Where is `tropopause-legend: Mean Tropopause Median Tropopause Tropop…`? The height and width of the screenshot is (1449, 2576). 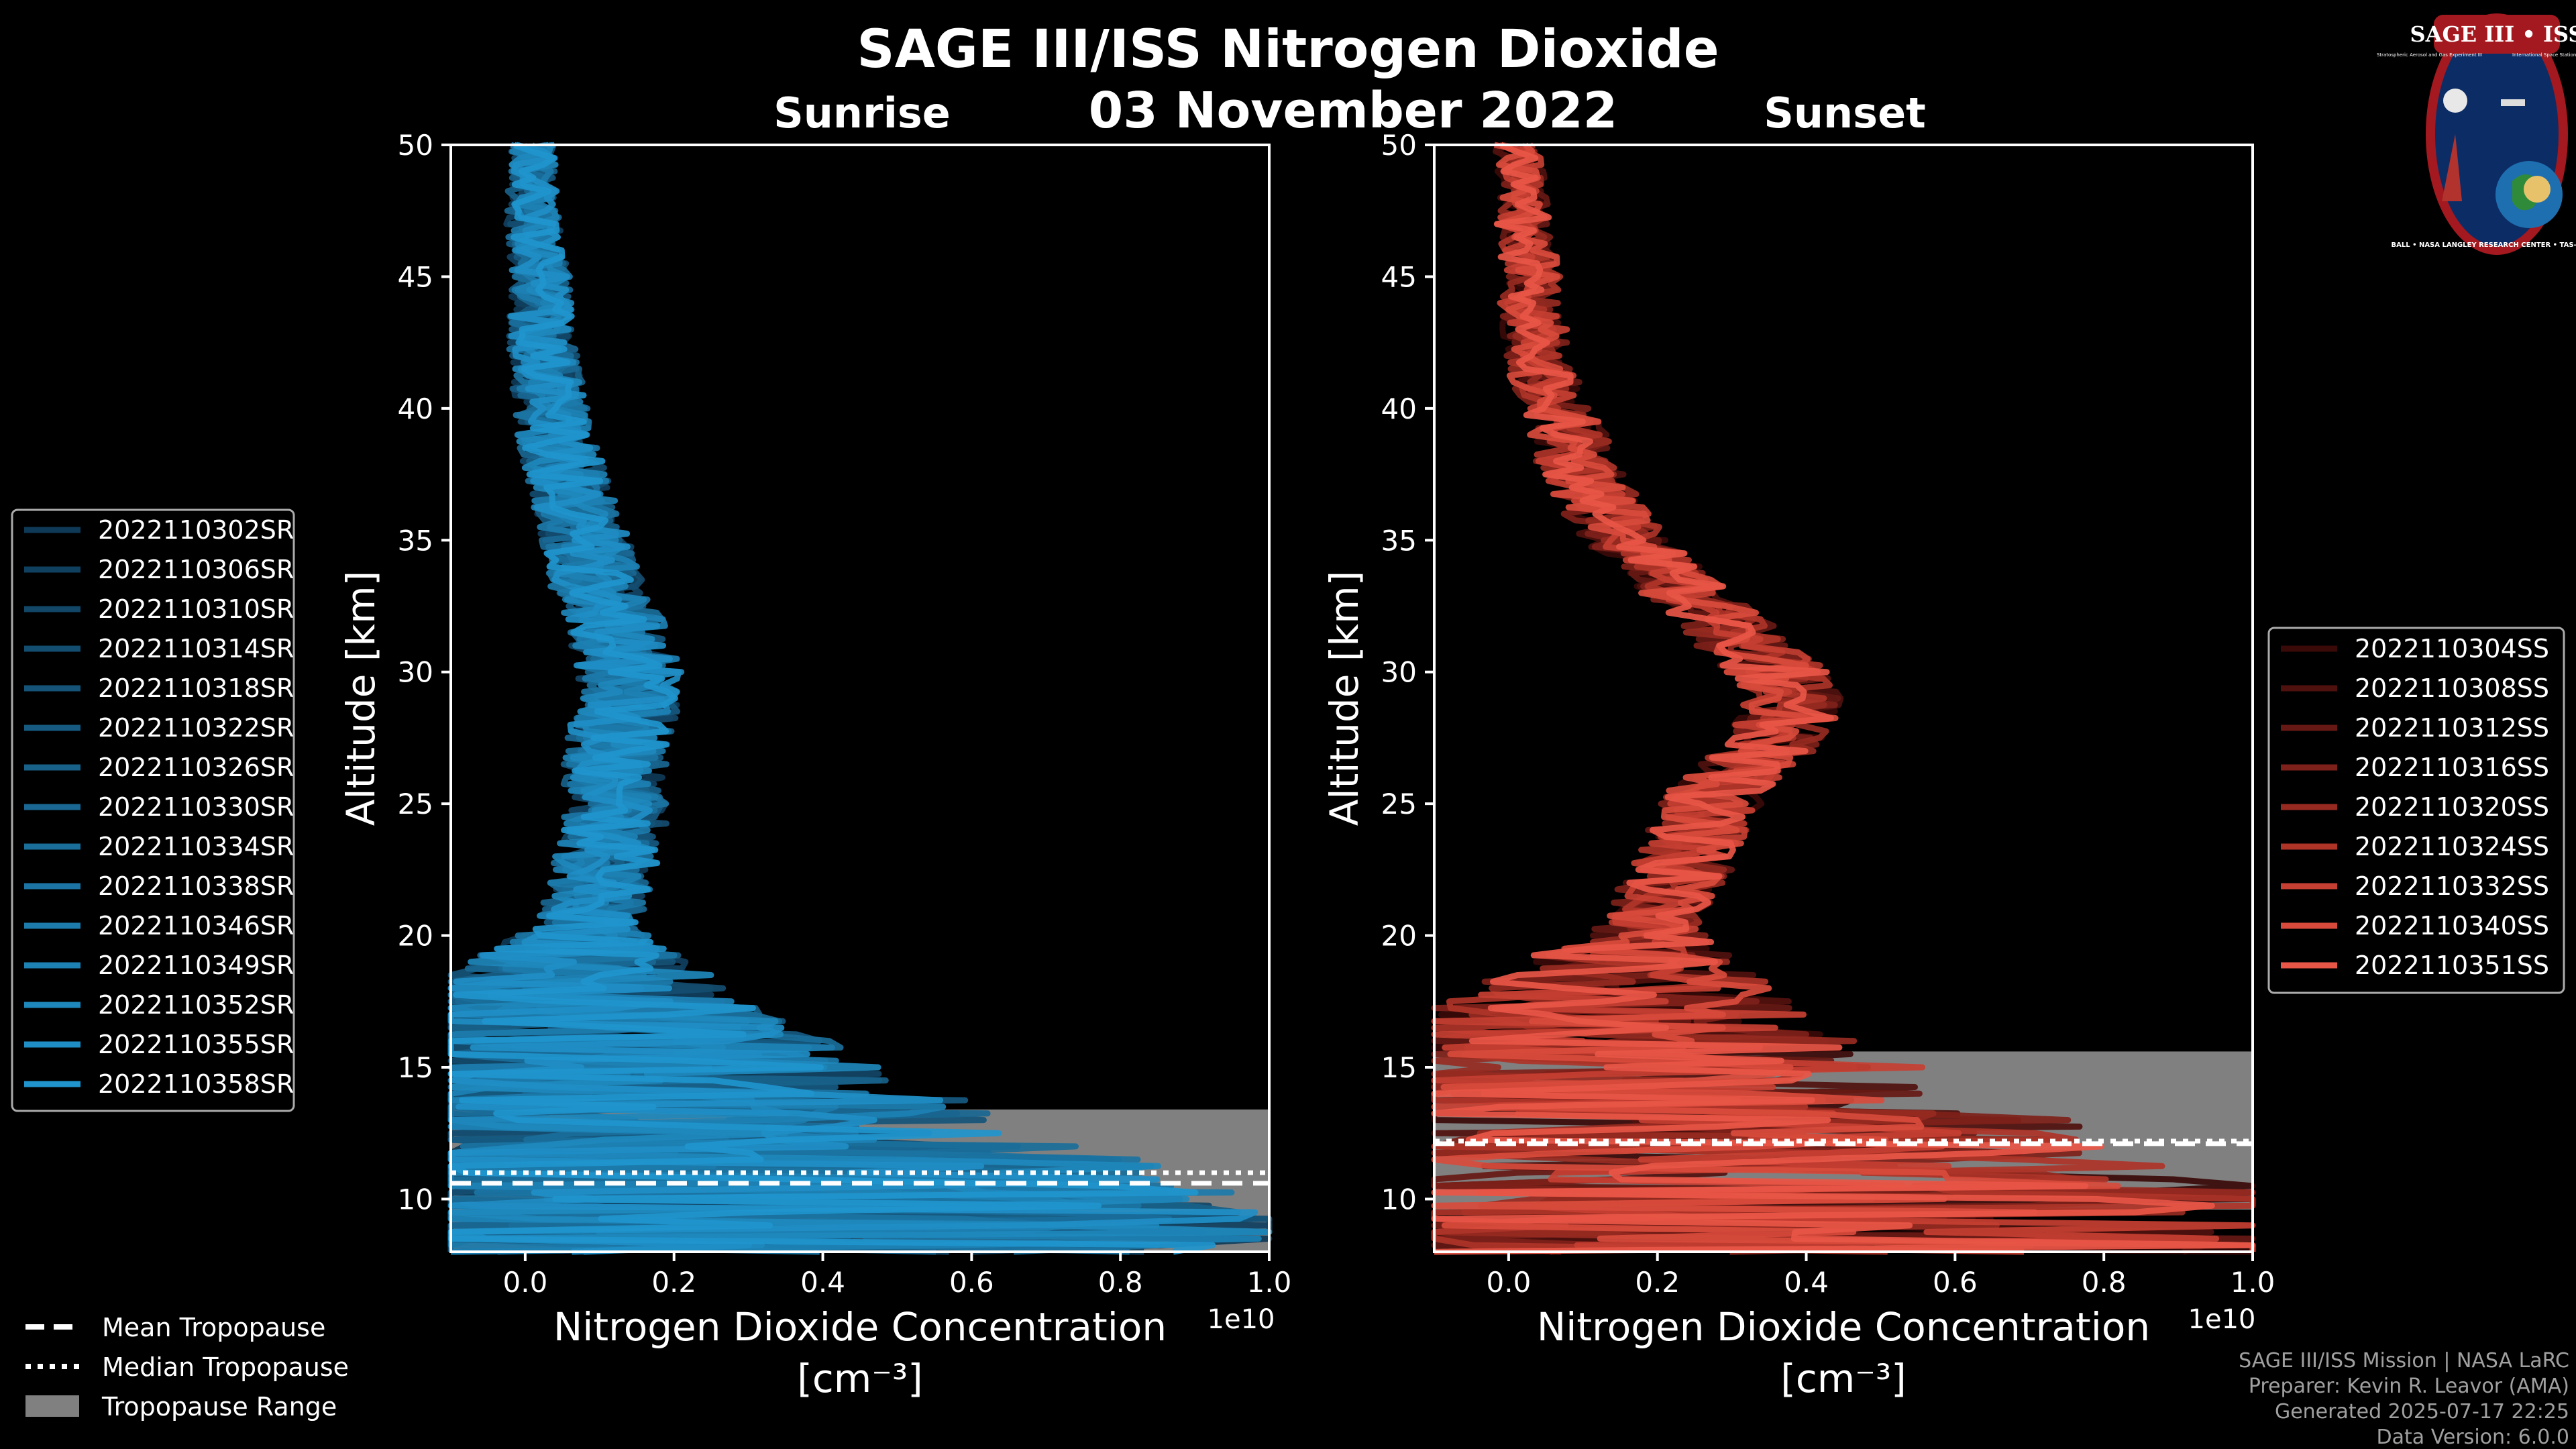 tropopause-legend: Mean Tropopause Median Tropopause Tropop… is located at coordinates (187, 1367).